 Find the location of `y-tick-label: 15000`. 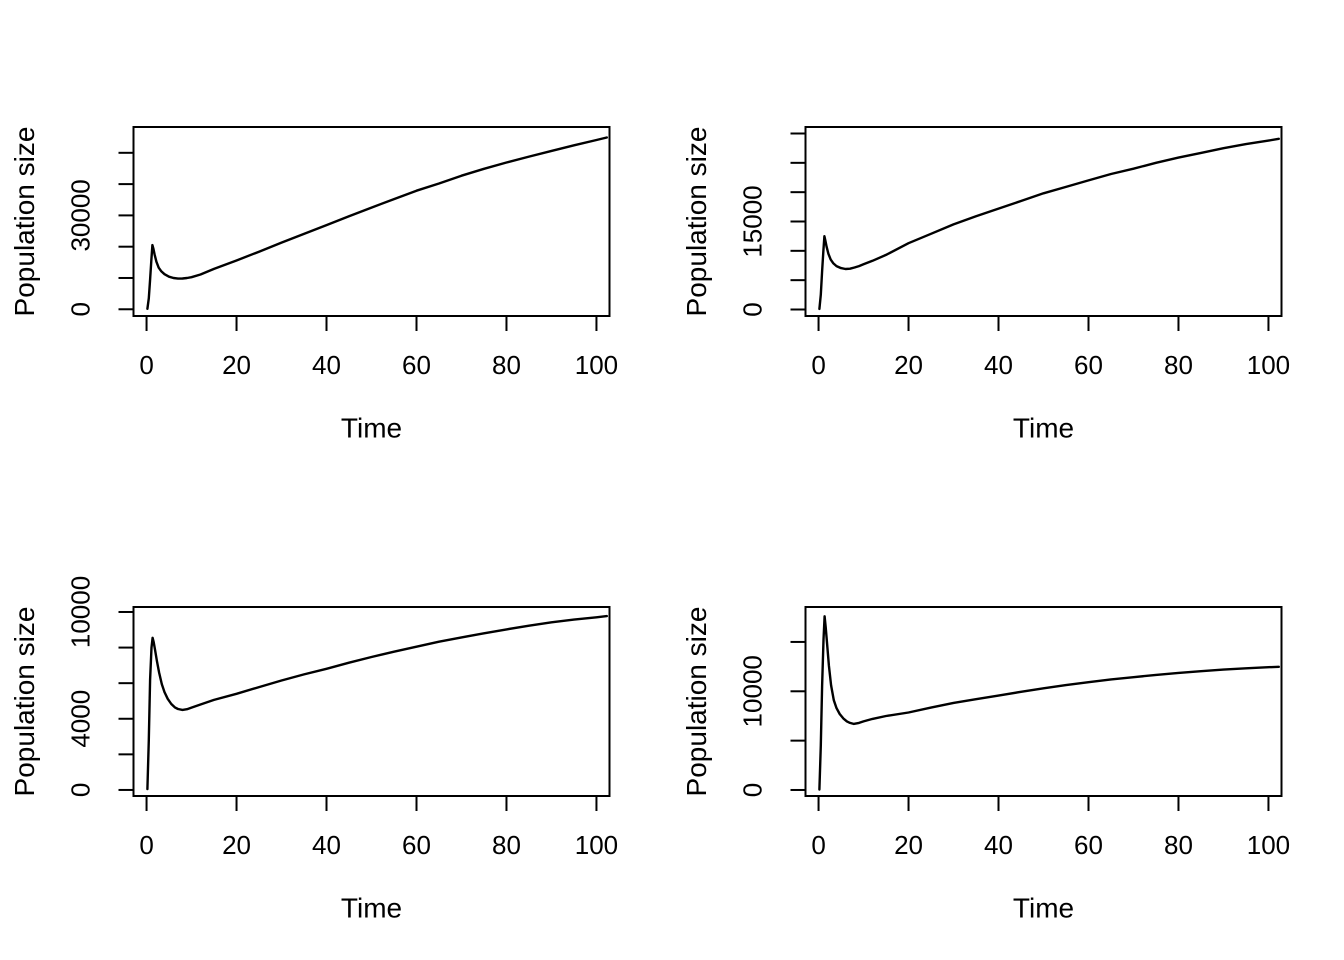

y-tick-label: 15000 is located at coordinates (753, 221).